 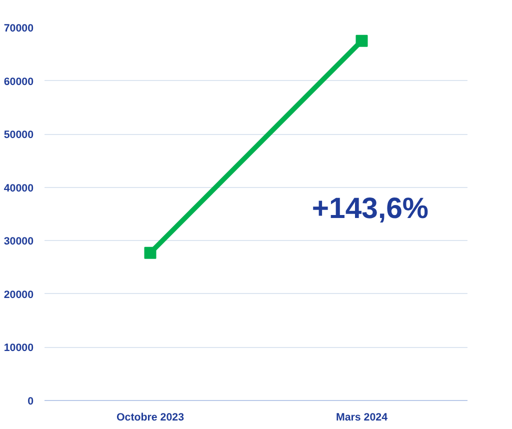 What do you see at coordinates (19, 28) in the screenshot?
I see `y-tick-label: 70000` at bounding box center [19, 28].